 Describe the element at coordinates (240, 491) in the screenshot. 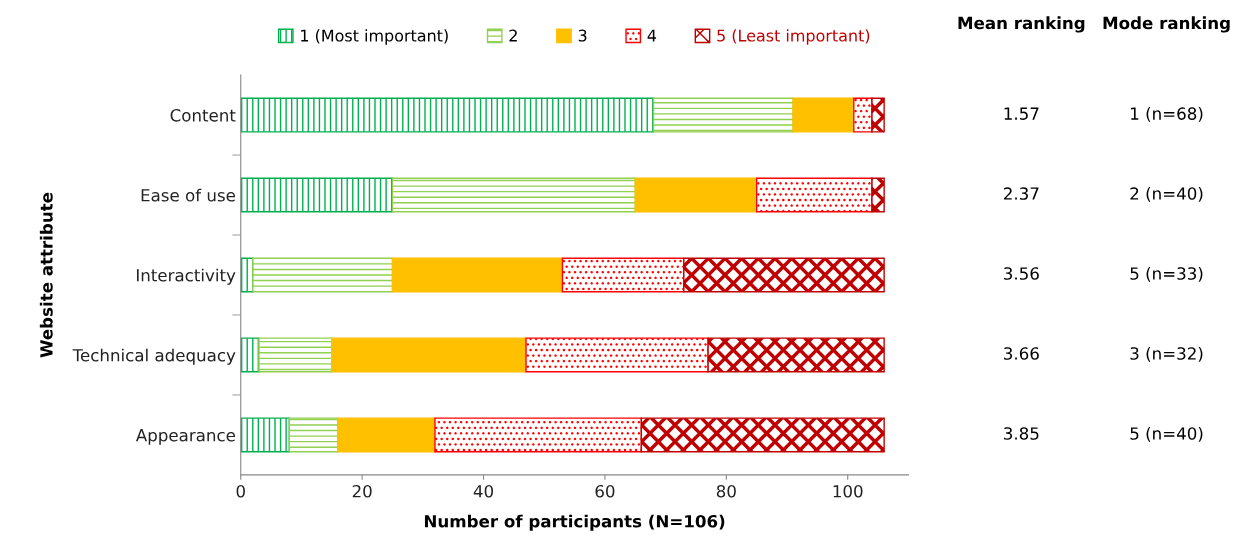

I see `x-tick-label: 0` at that location.